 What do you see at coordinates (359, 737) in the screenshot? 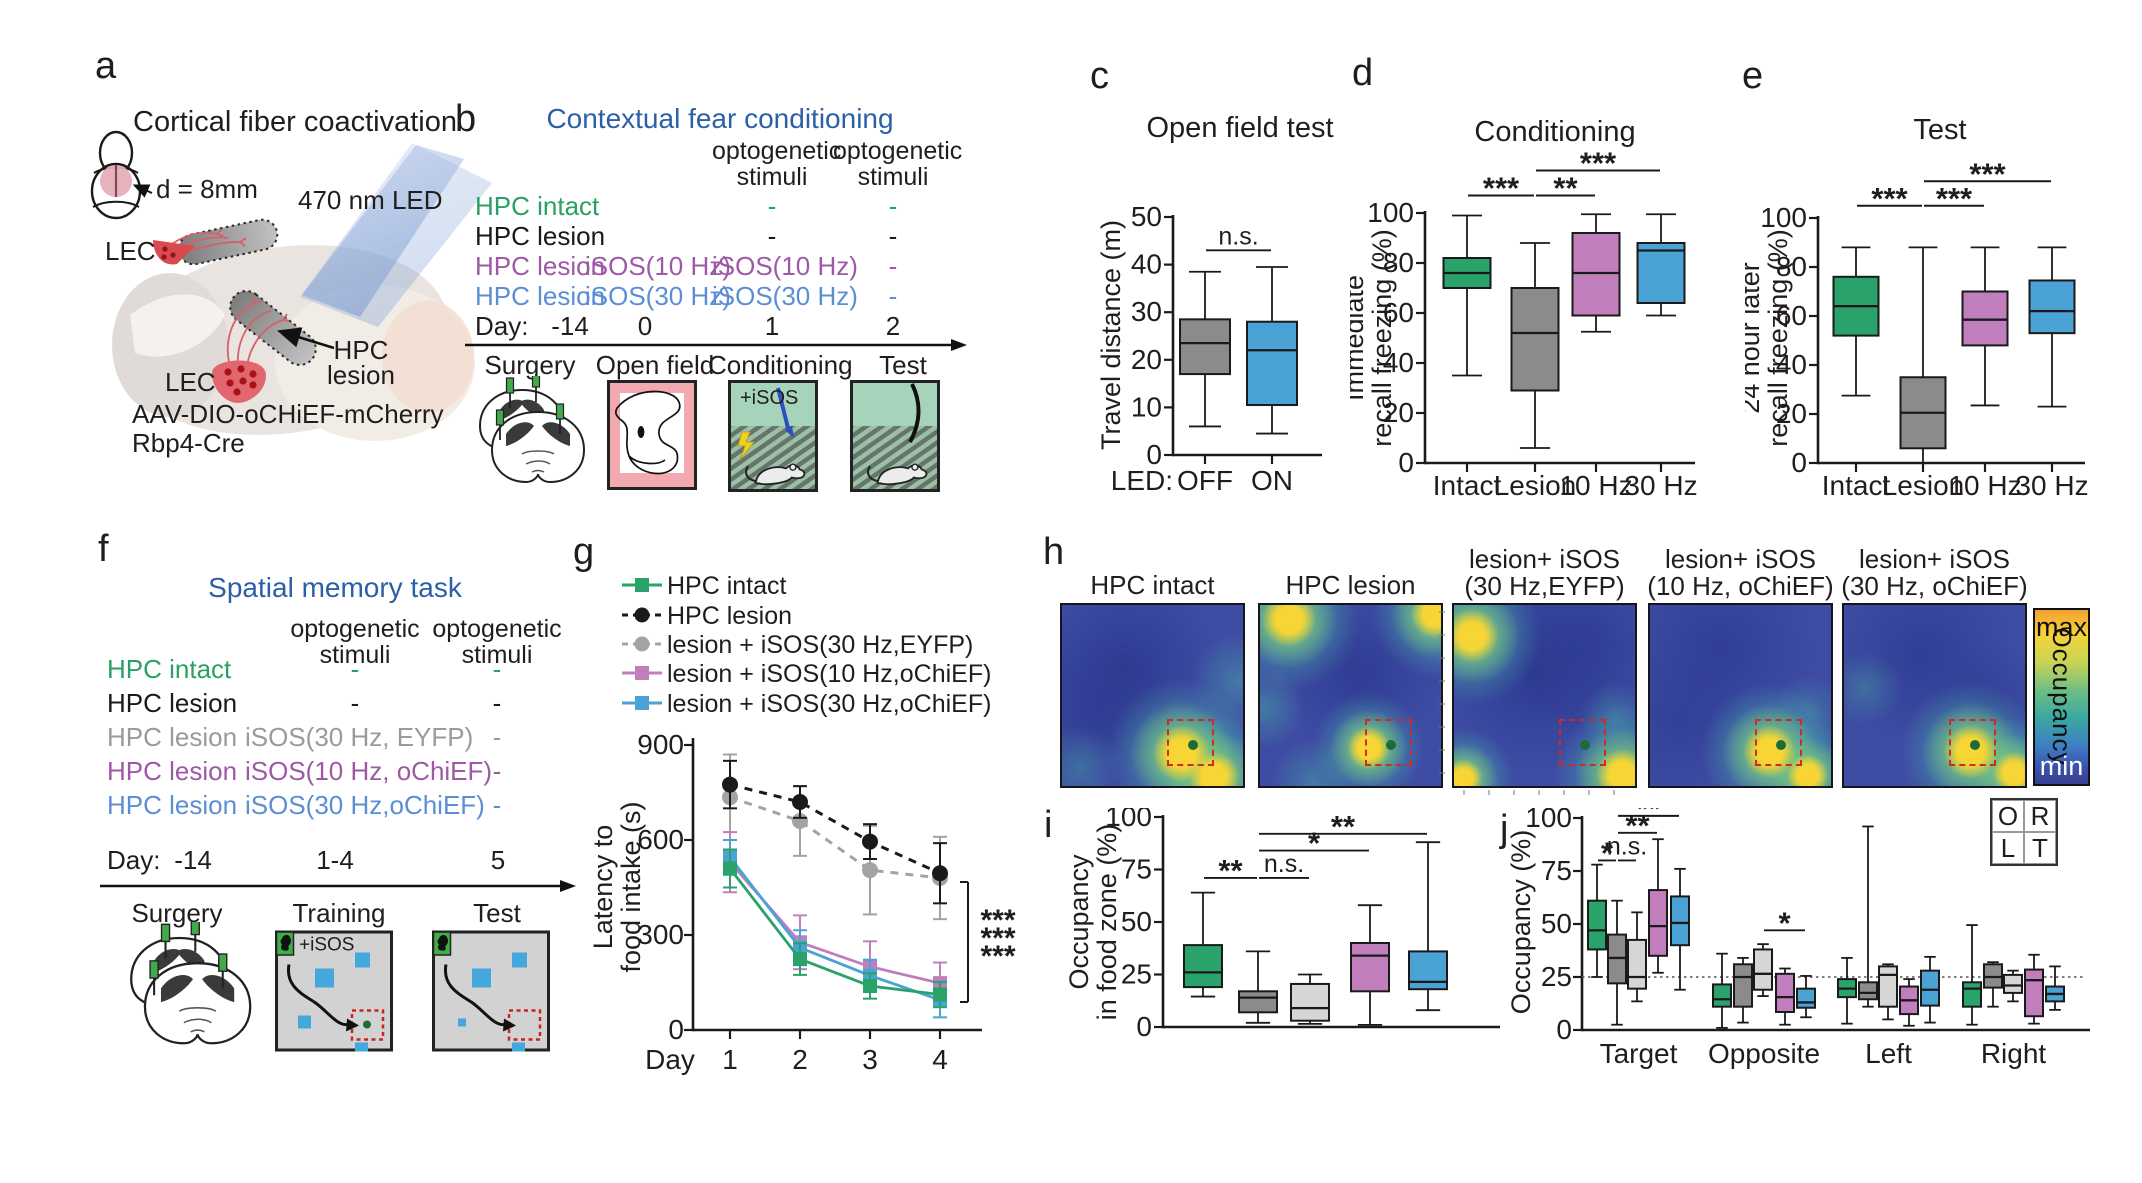
I see `stimulus-cell: iSOS(30 Hz, EYFP)` at bounding box center [359, 737].